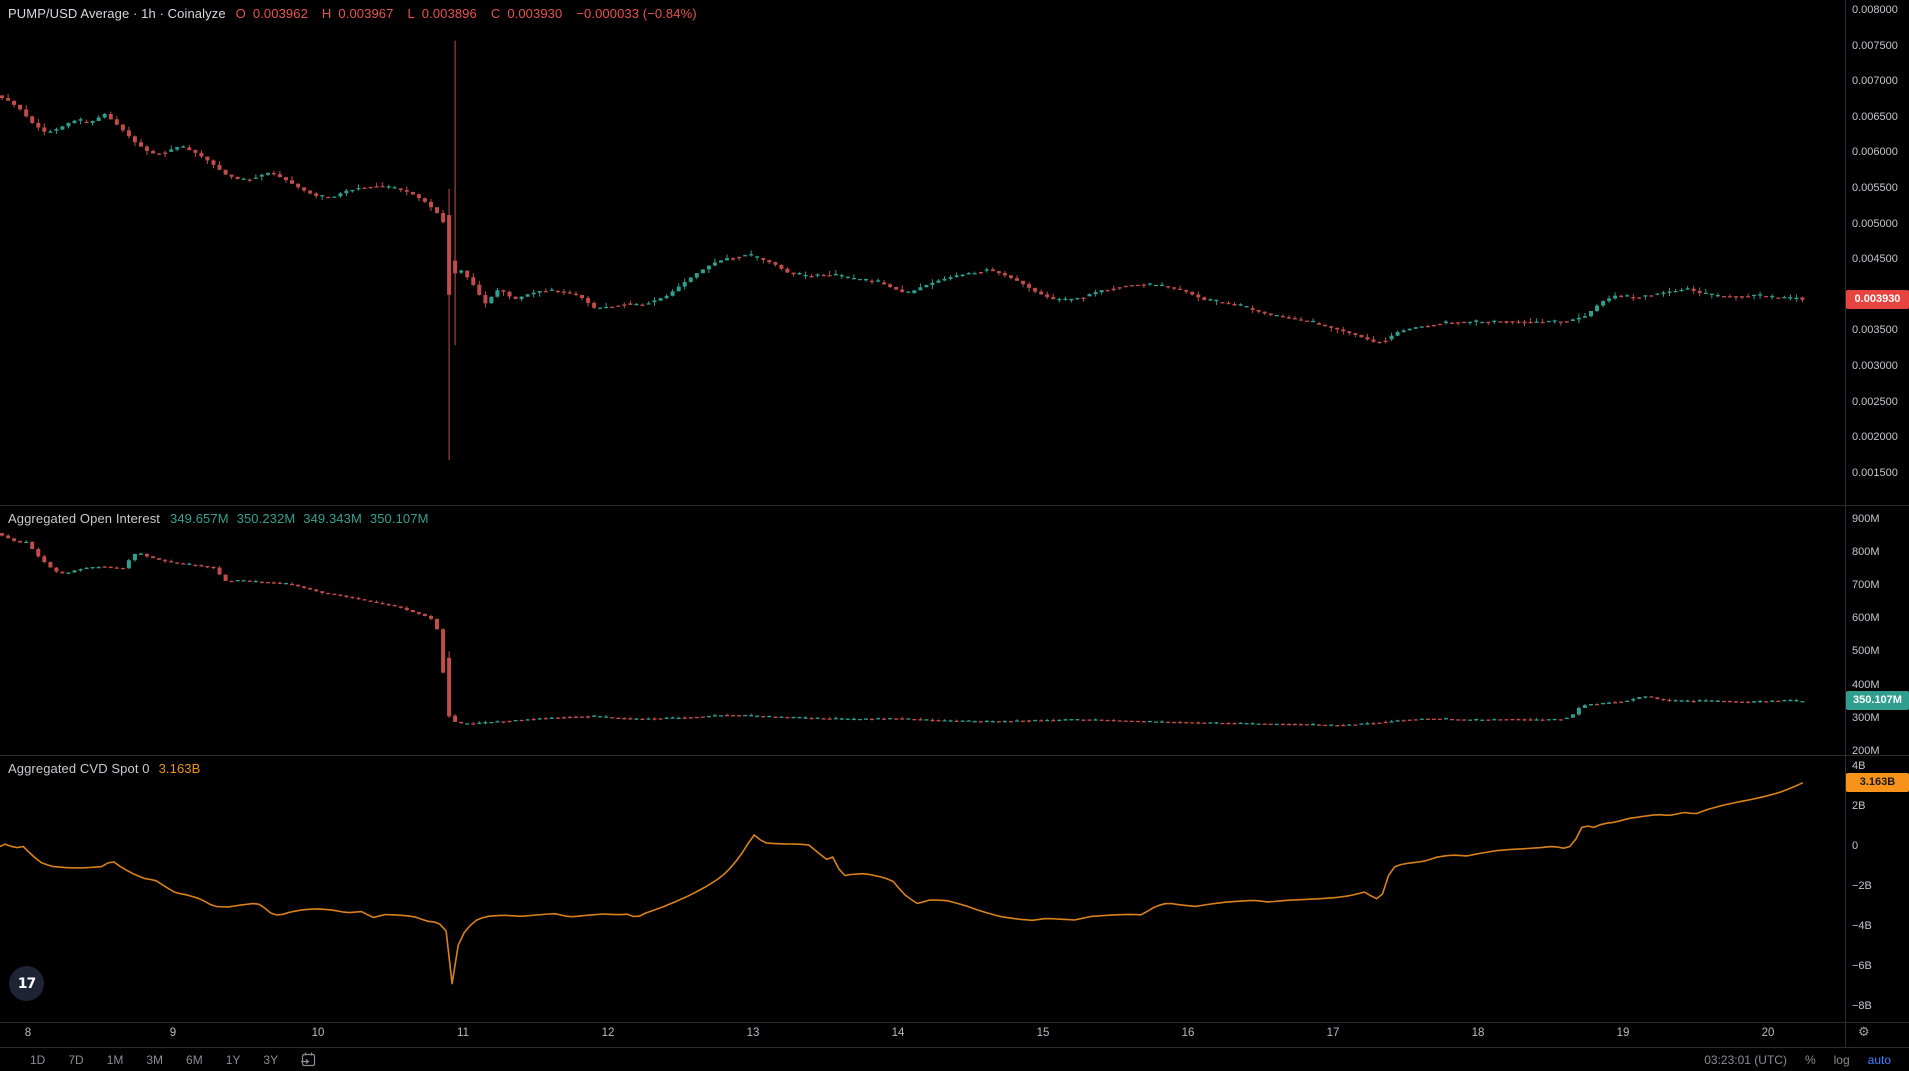  I want to click on cvd-axis-label: −8B, so click(1862, 1006).